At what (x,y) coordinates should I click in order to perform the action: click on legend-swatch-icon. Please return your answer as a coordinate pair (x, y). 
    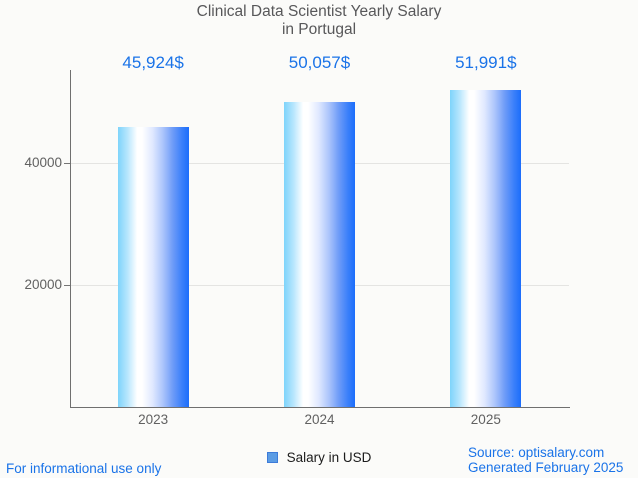
    Looking at the image, I should click on (272, 457).